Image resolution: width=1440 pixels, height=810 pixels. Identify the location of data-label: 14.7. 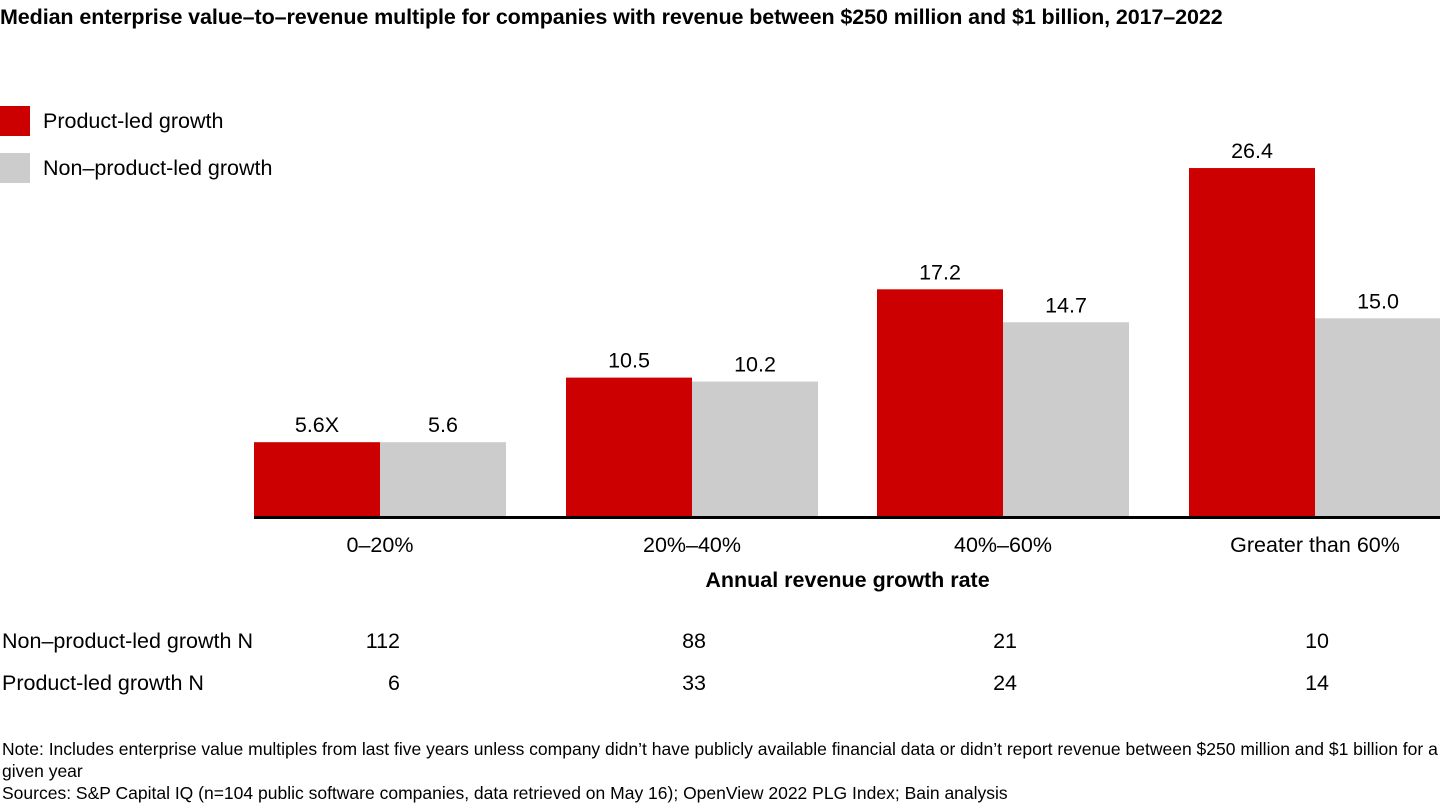
(1066, 305).